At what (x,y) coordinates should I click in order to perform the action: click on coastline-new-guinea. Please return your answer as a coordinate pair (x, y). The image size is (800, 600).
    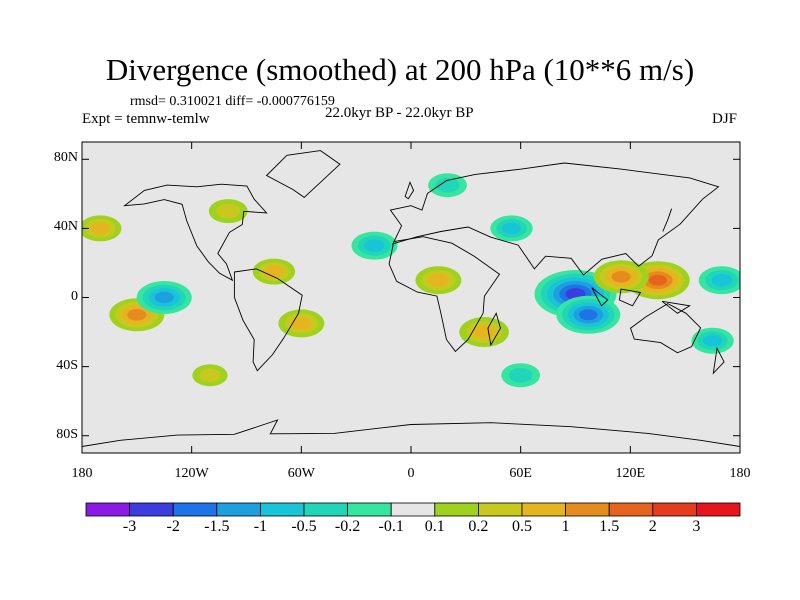
    Looking at the image, I should click on (676, 307).